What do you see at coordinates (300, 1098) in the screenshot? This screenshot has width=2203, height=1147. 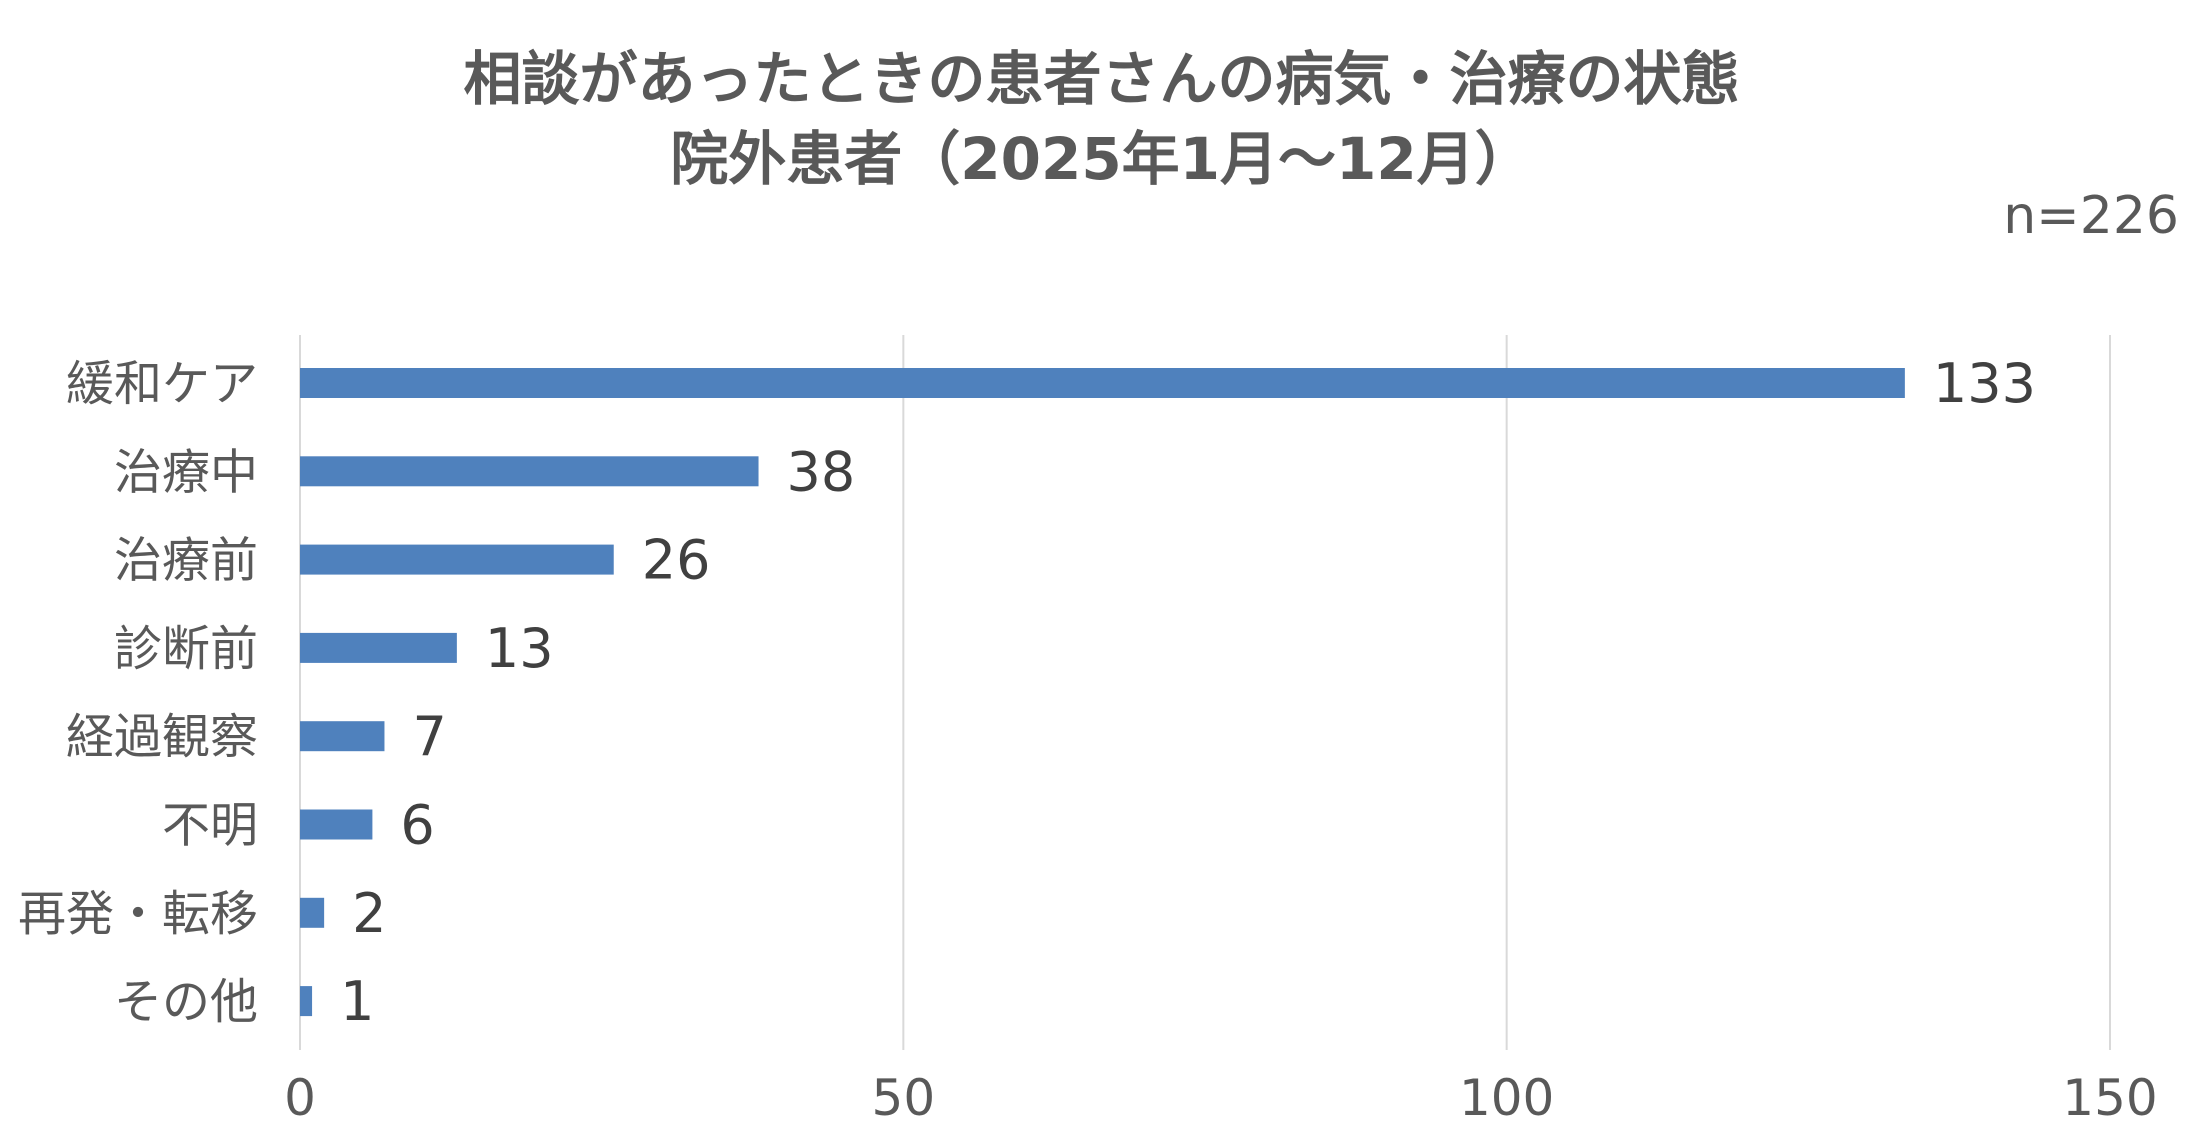 I see `x-tick-label: 0` at bounding box center [300, 1098].